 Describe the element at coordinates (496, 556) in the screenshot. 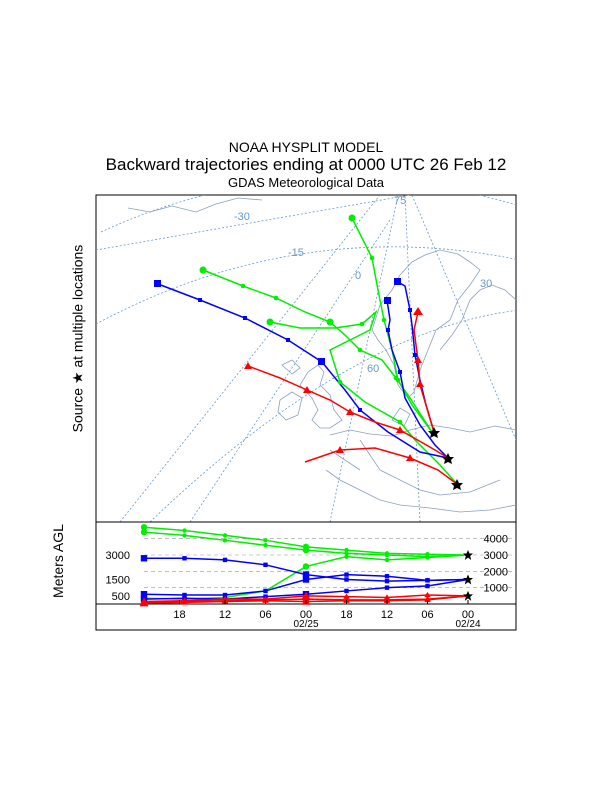

I see `right-axis-tick-label: 3000` at that location.